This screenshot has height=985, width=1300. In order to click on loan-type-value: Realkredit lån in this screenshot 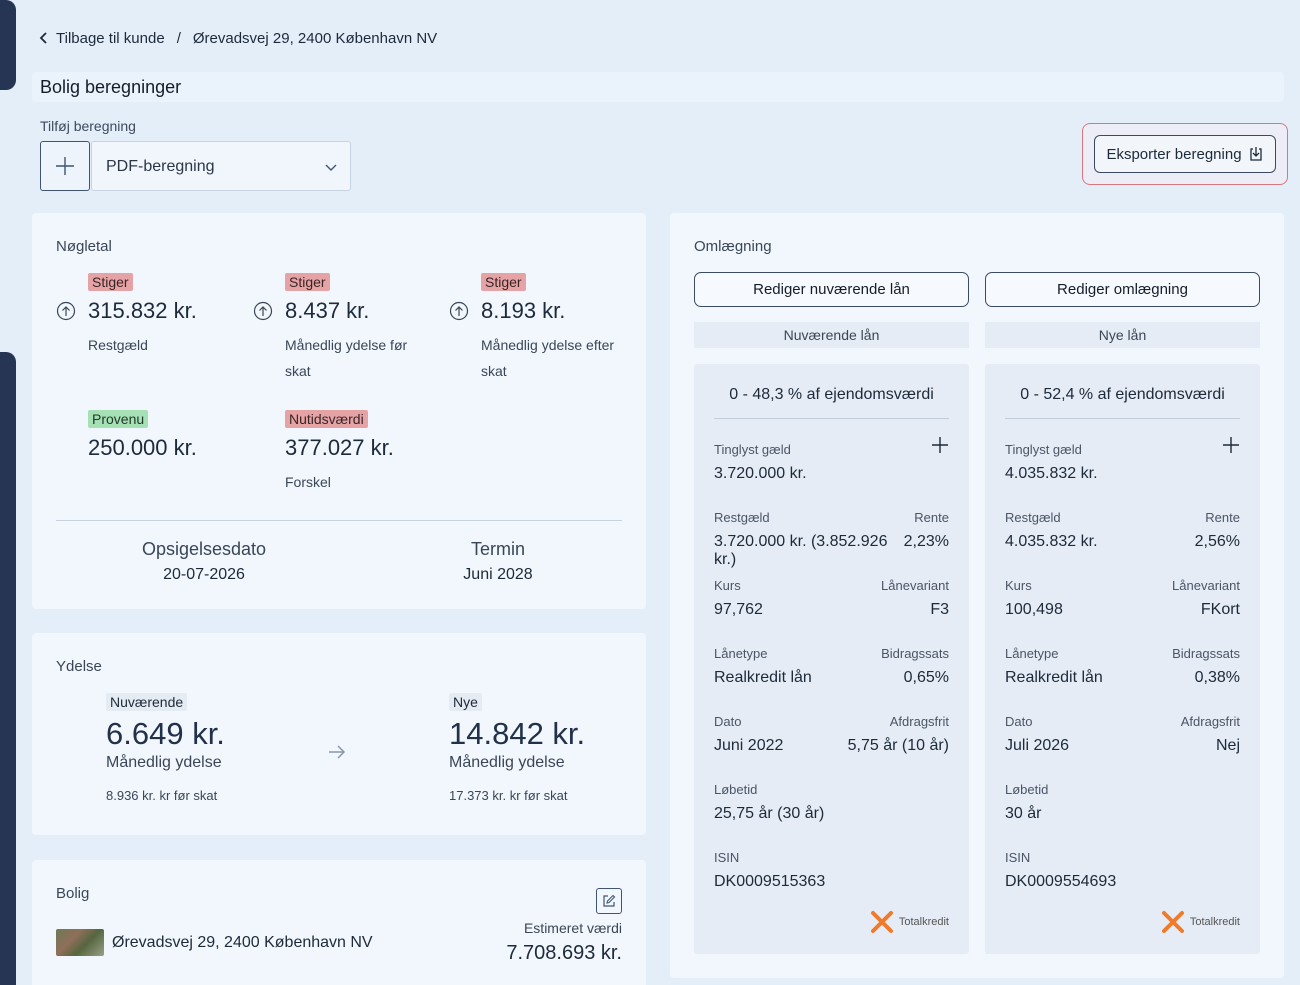, I will do `click(763, 677)`.